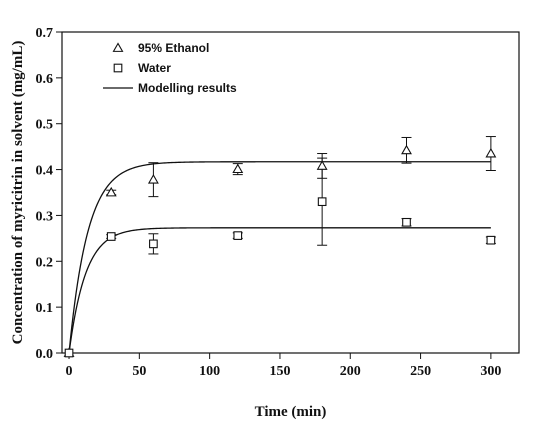 Image resolution: width=550 pixels, height=432 pixels. I want to click on y-tick-label: 0.0, so click(45, 354).